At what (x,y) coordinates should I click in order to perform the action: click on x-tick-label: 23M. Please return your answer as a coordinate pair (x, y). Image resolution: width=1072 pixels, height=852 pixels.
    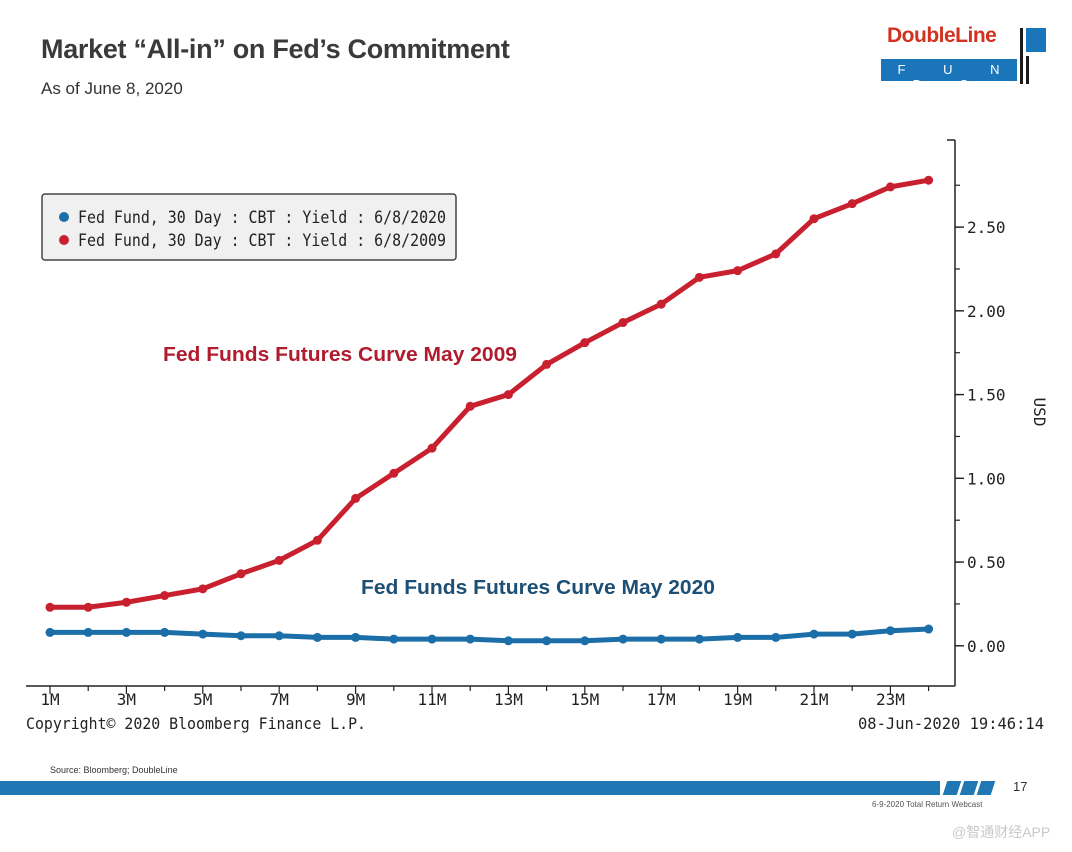
    Looking at the image, I should click on (890, 699).